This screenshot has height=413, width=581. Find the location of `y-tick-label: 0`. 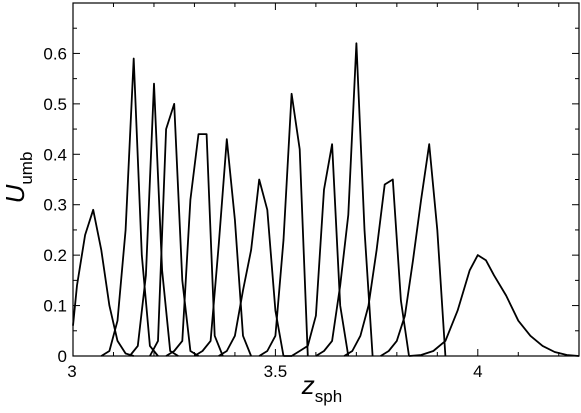

y-tick-label: 0 is located at coordinates (62, 356).